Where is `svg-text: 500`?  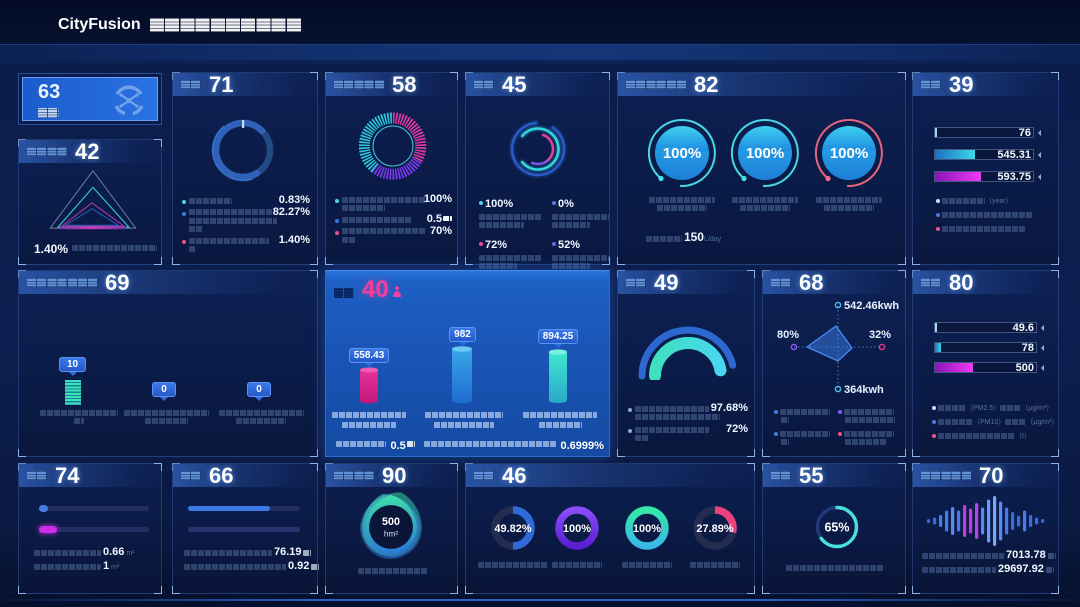
svg-text: 500 is located at coordinates (391, 522).